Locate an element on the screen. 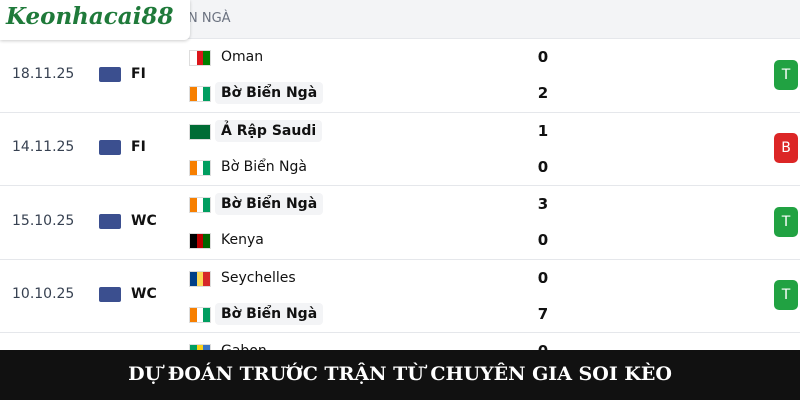 The width and height of the screenshot is (800, 400). team-name: Oman is located at coordinates (242, 57).